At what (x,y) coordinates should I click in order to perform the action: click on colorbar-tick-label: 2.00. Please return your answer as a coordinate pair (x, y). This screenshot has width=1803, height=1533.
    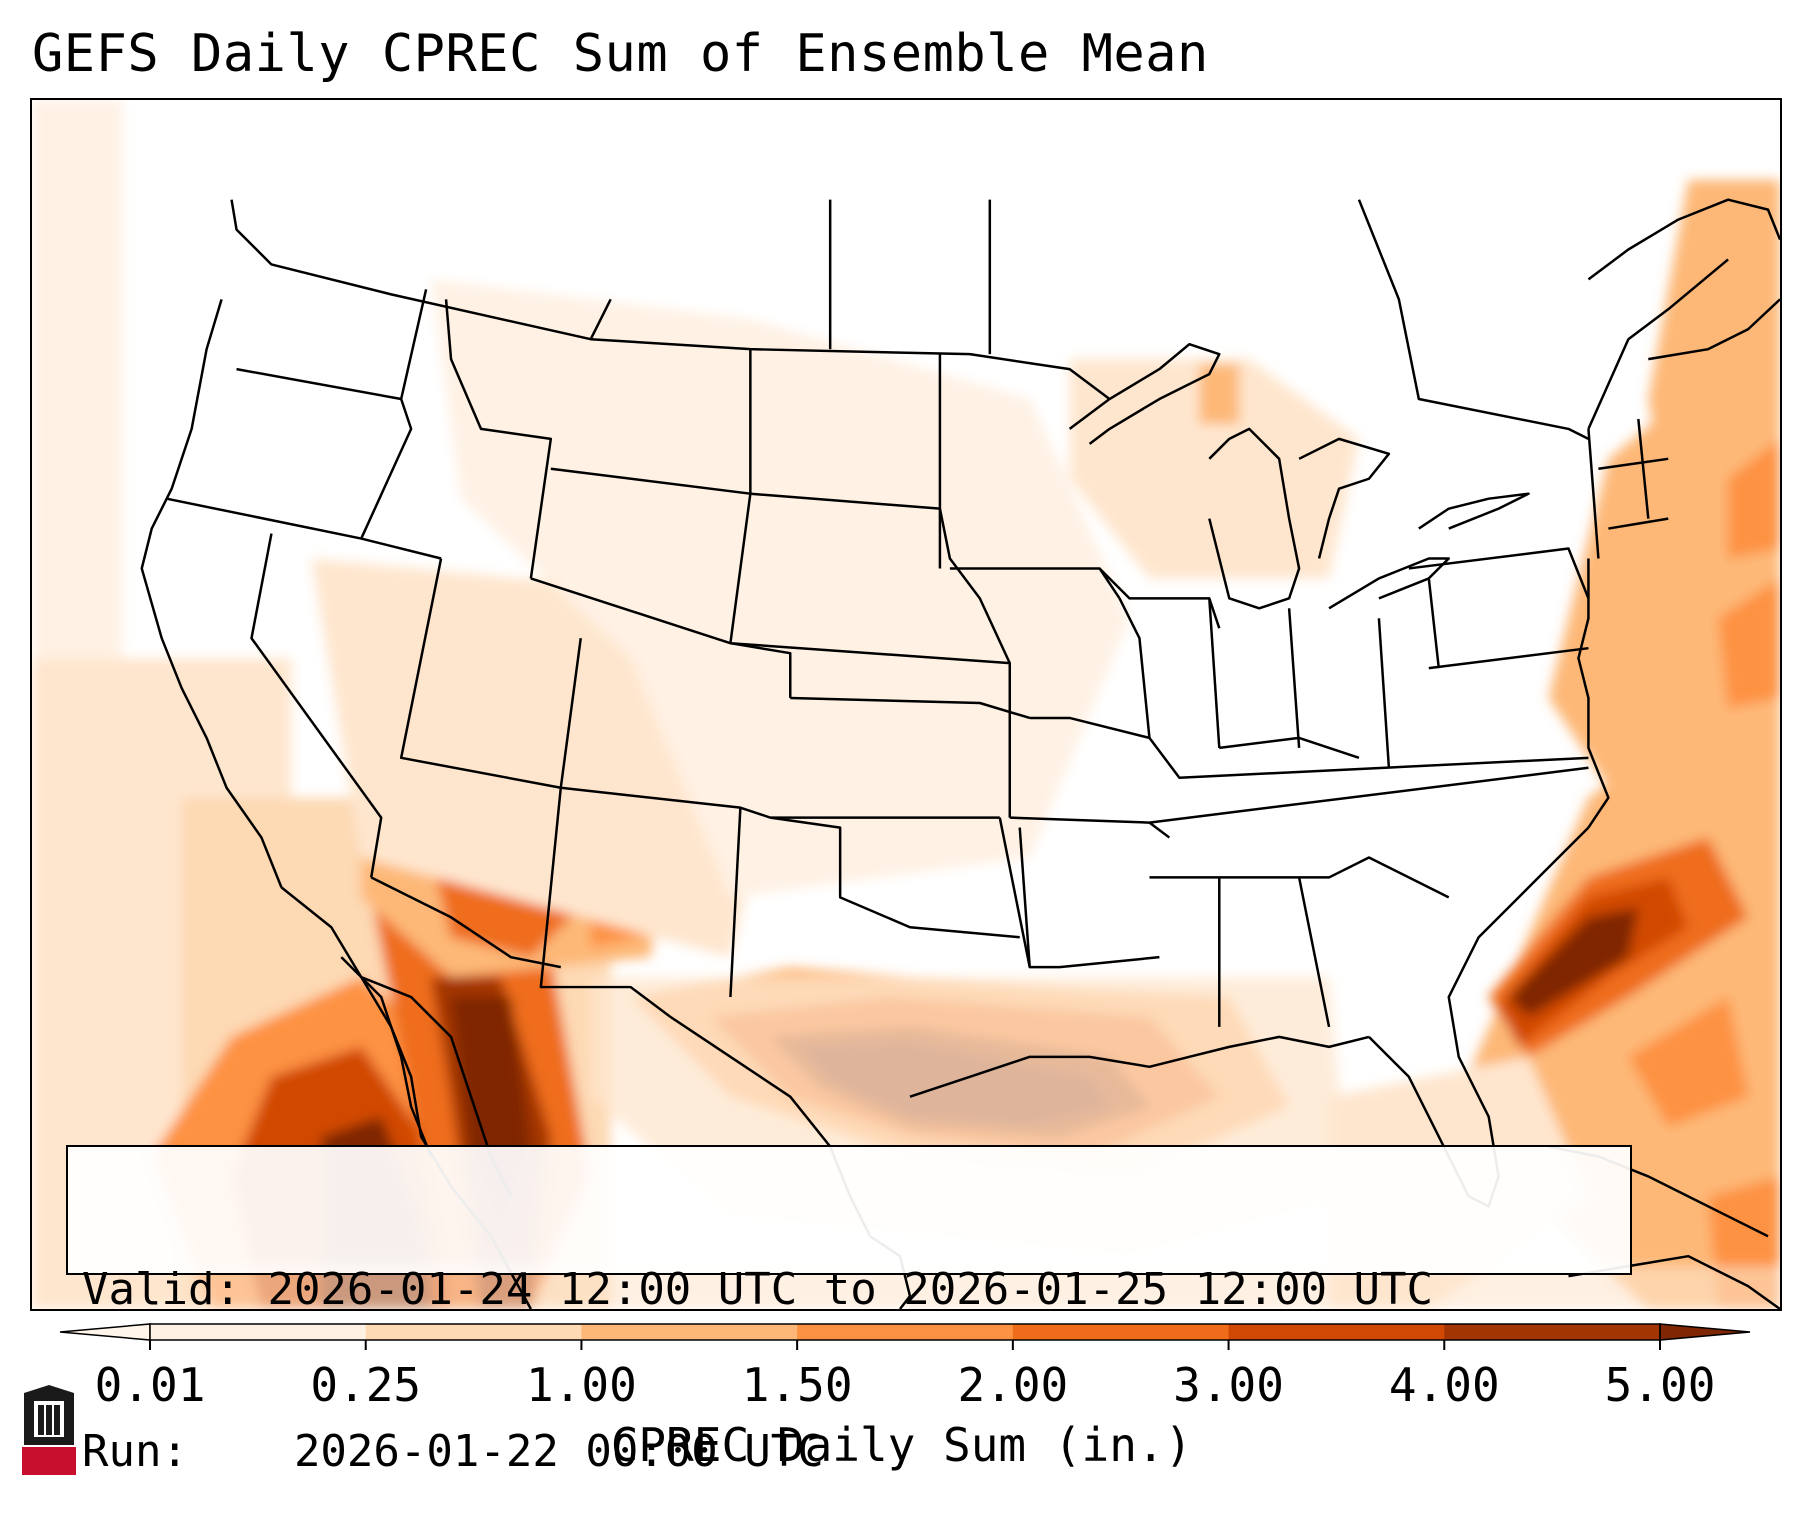
    Looking at the image, I should click on (1013, 1385).